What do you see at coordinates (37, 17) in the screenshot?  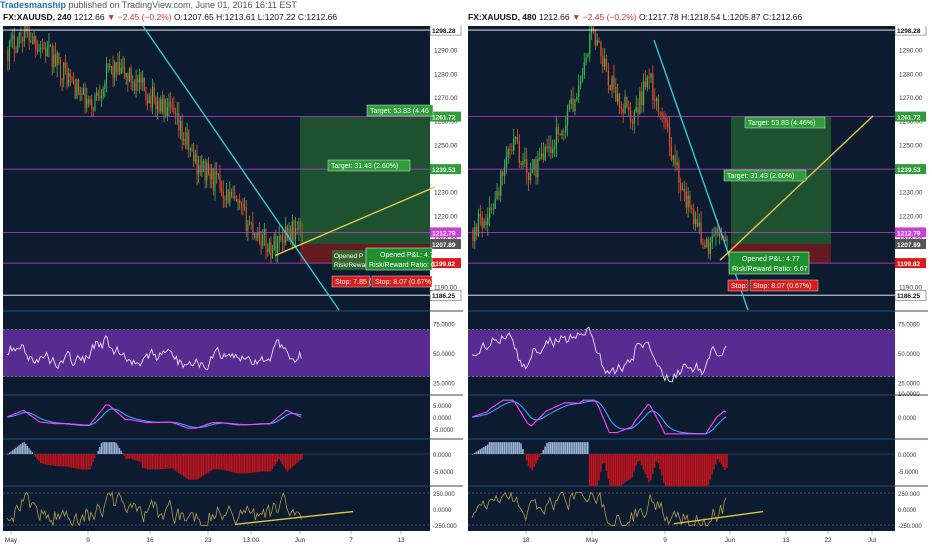 I see `symbol: FX:XAUUSD, 240` at bounding box center [37, 17].